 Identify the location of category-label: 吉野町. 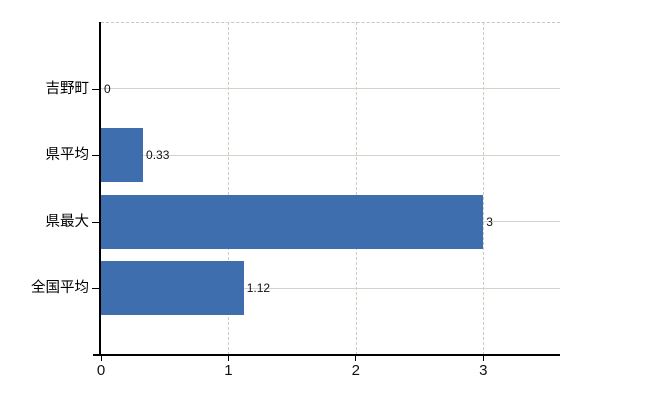
(67, 88).